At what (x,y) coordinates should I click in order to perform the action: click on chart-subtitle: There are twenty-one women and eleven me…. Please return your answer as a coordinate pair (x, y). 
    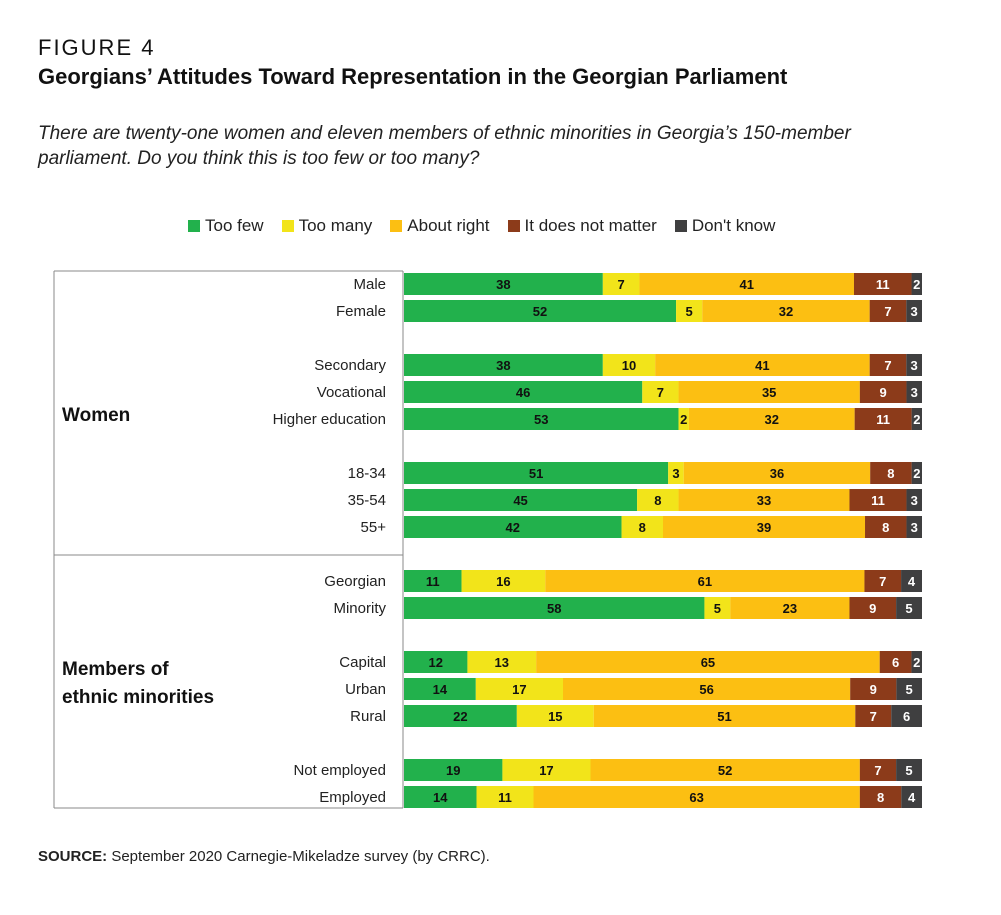
    Looking at the image, I should click on (444, 146).